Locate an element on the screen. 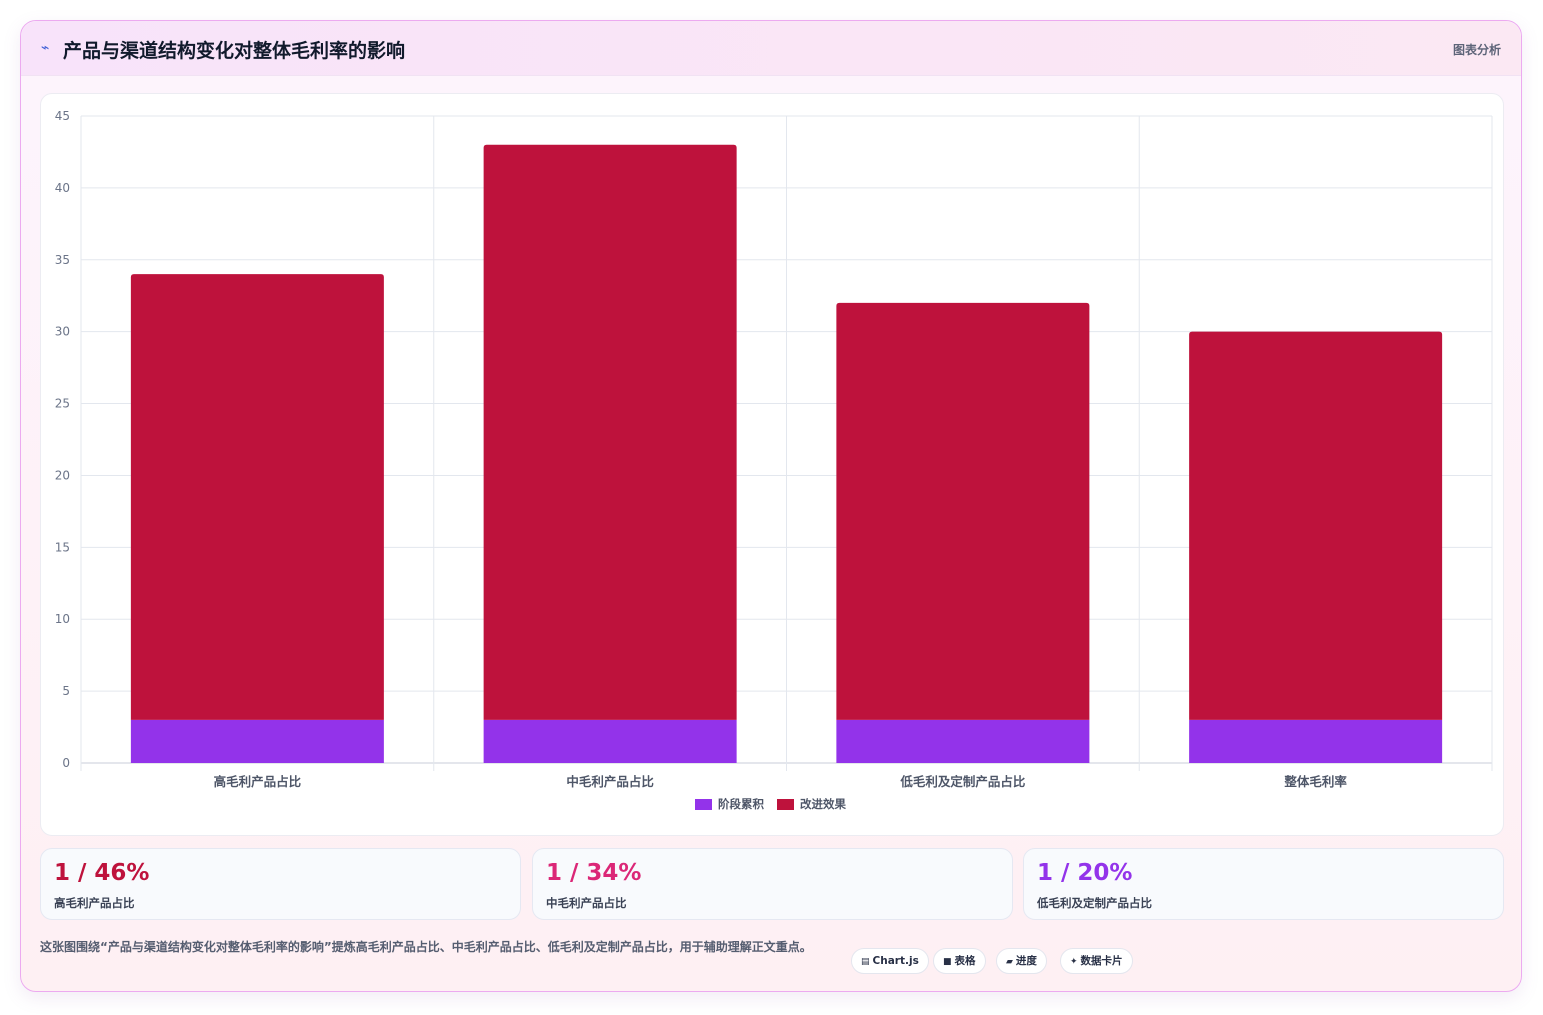 The height and width of the screenshot is (1015, 1543). stat-label: 高毛利产品占比 is located at coordinates (94, 903).